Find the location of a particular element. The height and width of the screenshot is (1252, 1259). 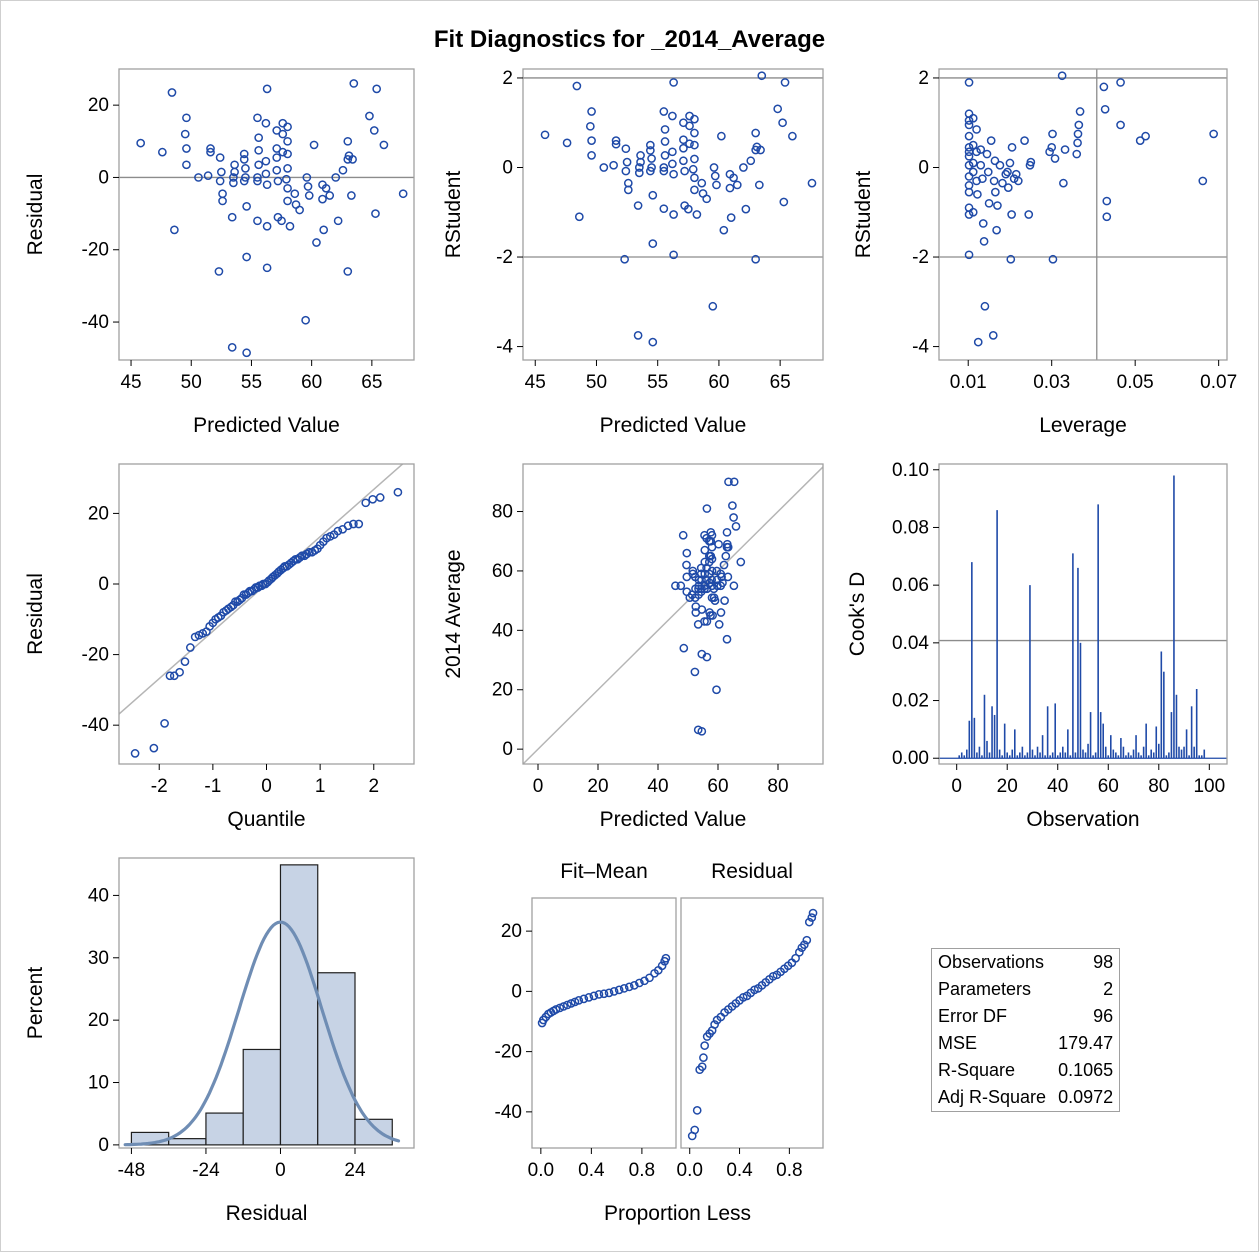

x-tick-label: 50 is located at coordinates (191, 382).